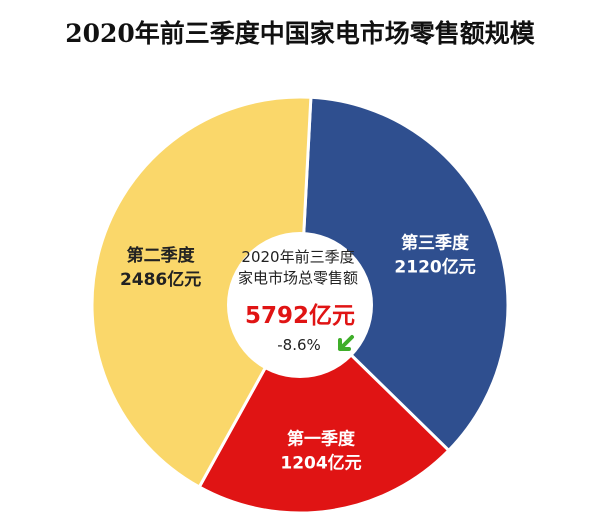  What do you see at coordinates (299, 345) in the screenshot?
I see `center-change: -8.6%` at bounding box center [299, 345].